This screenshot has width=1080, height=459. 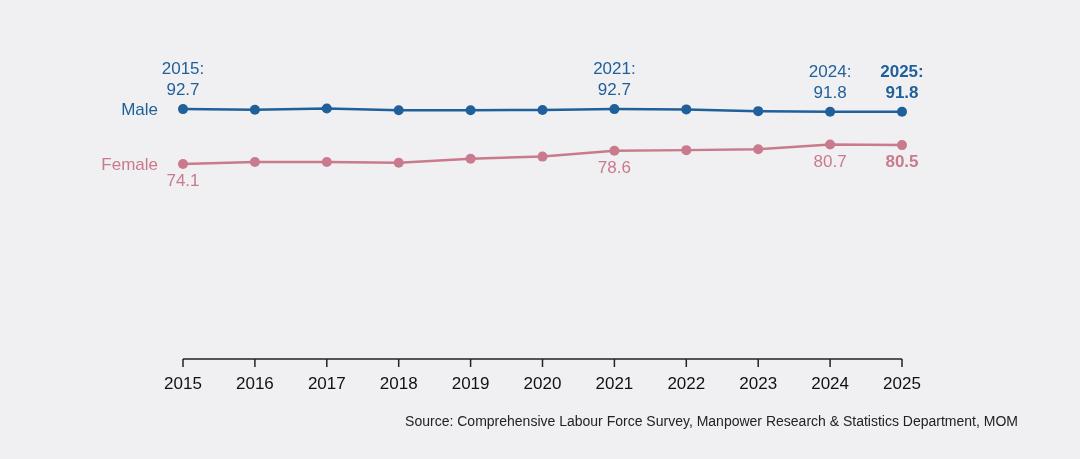 What do you see at coordinates (254, 383) in the screenshot?
I see `x-tick-label: 2016` at bounding box center [254, 383].